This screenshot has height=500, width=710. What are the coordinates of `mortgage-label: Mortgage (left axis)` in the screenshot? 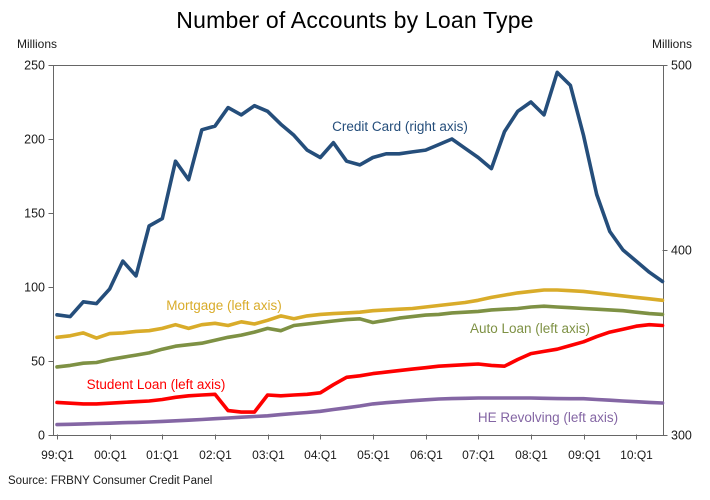 It's located at (224, 305).